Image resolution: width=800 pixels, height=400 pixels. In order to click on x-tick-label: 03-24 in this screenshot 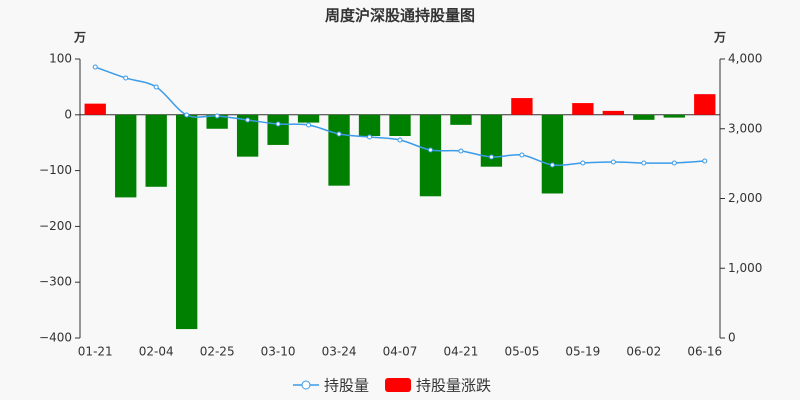, I will do `click(339, 352)`.